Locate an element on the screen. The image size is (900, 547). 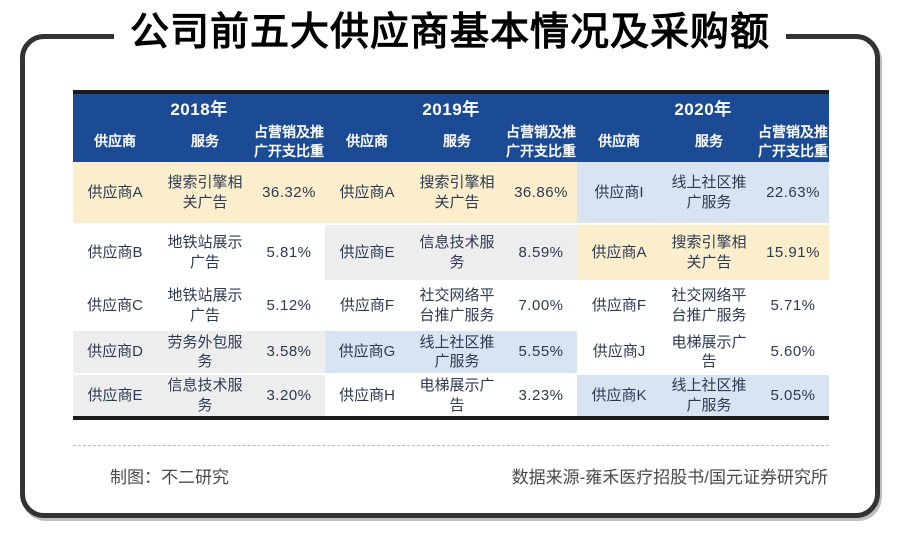
share-cell: 22.63% is located at coordinates (793, 193).